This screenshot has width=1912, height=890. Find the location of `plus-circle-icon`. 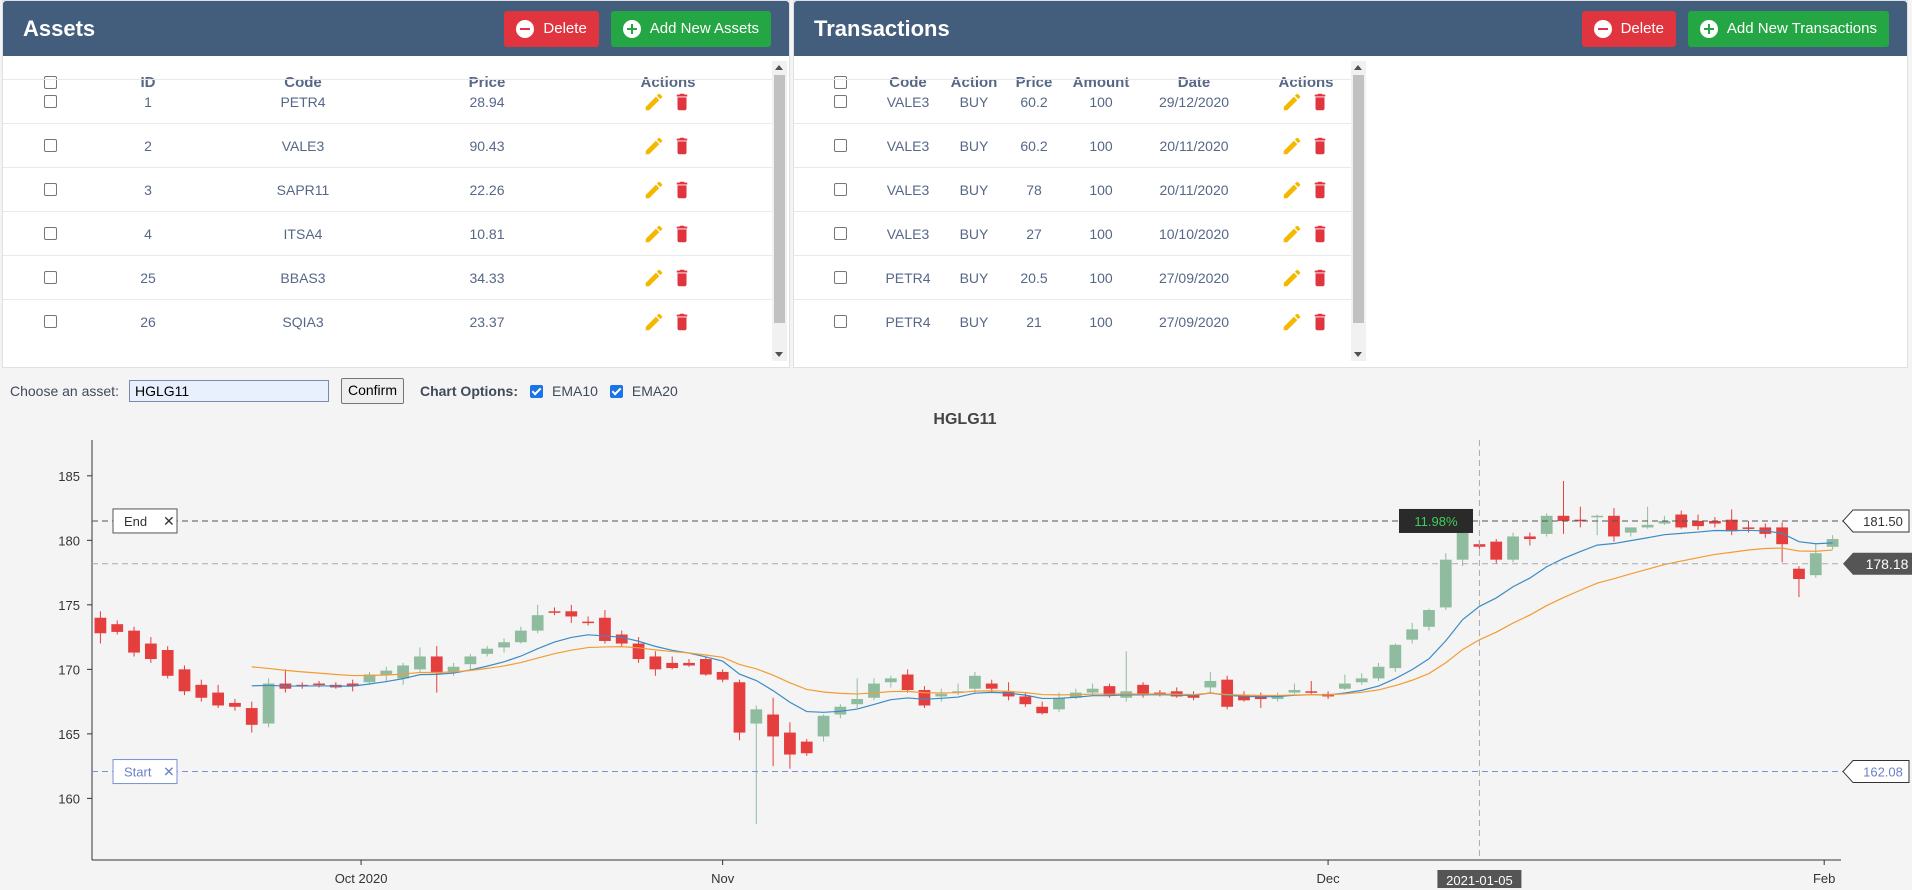

plus-circle-icon is located at coordinates (1708, 28).